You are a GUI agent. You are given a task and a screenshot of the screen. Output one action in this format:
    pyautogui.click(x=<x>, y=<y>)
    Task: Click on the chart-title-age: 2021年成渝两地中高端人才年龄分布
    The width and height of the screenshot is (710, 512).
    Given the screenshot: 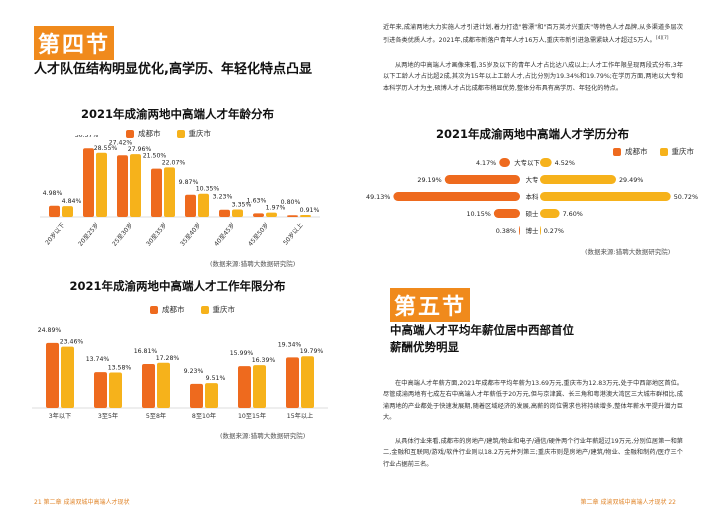 What is the action you would take?
    pyautogui.click(x=177, y=114)
    